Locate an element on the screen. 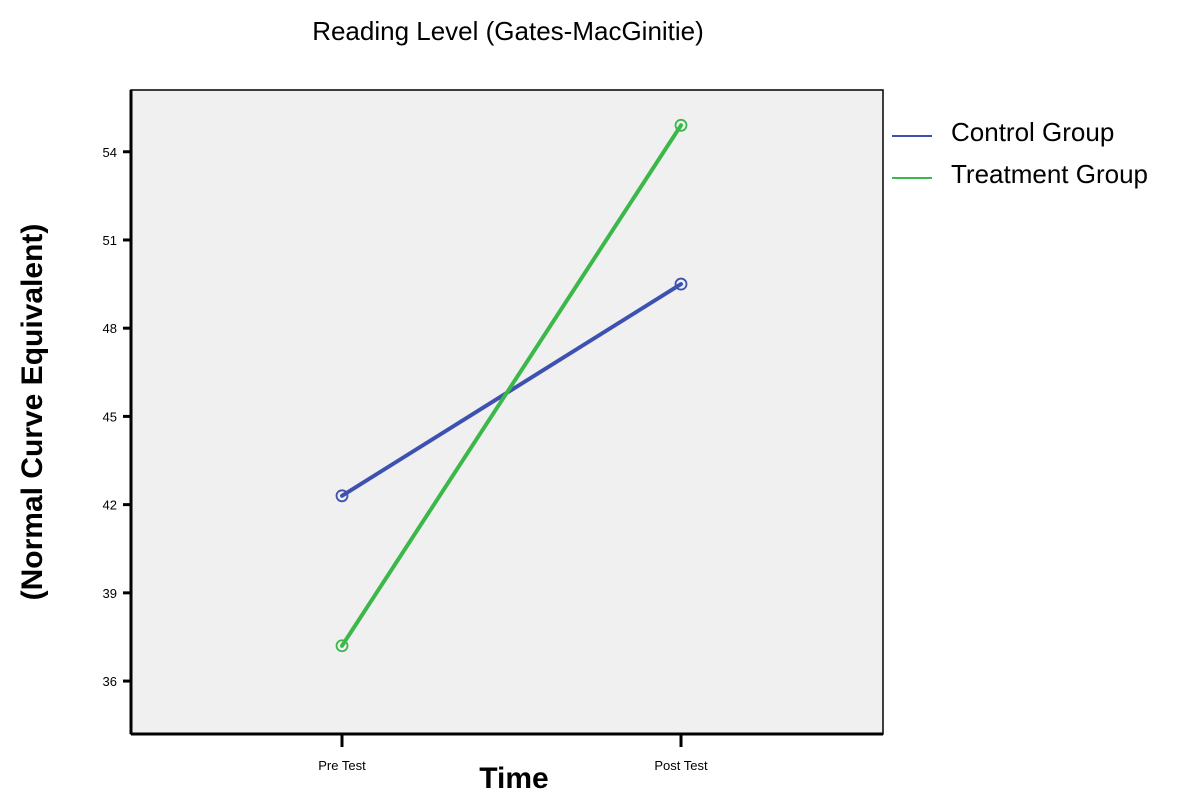  x-tick-label: Post Test is located at coordinates (681, 765).